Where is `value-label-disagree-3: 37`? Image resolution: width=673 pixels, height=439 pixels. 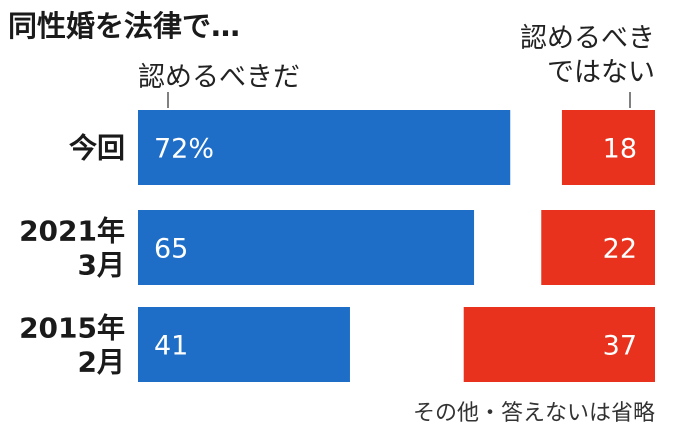 value-label-disagree-3: 37 is located at coordinates (620, 346).